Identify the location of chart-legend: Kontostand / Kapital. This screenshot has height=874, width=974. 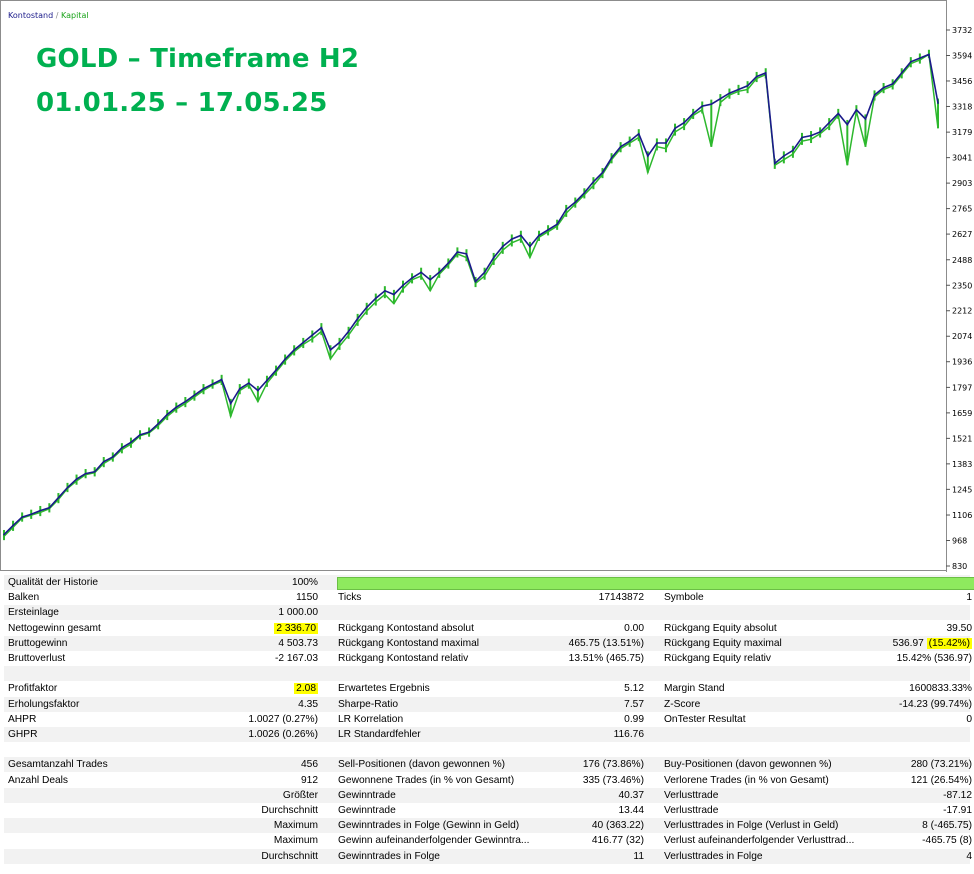
(48, 15).